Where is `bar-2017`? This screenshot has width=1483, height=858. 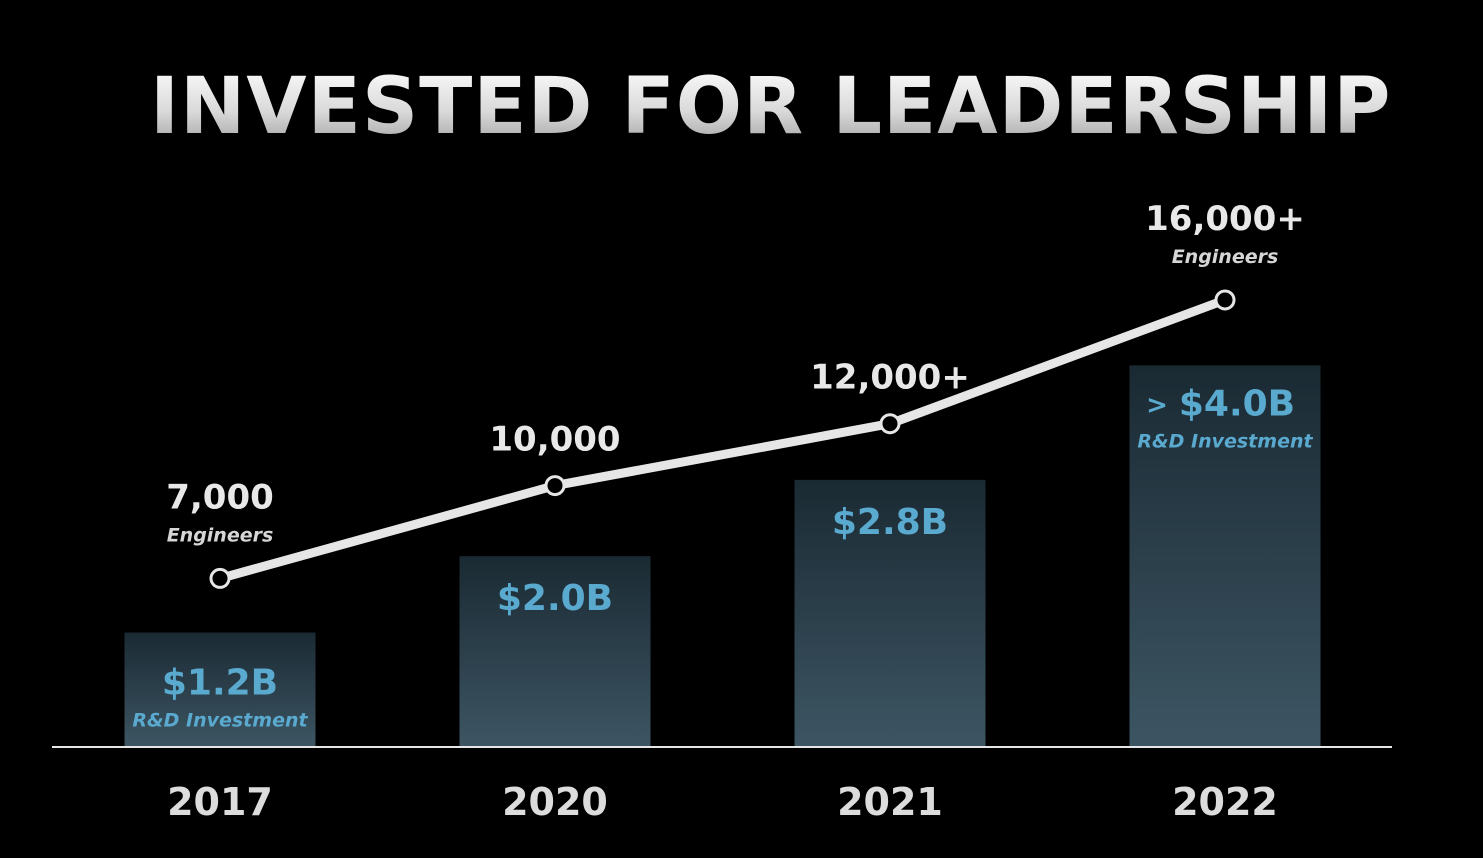 bar-2017 is located at coordinates (220, 689).